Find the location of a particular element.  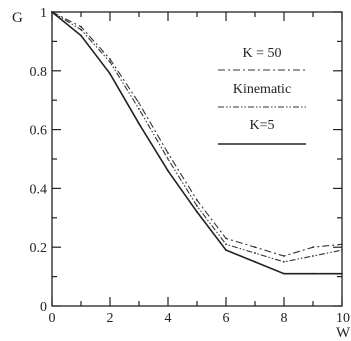

x-tick-label: 8 is located at coordinates (284, 318).